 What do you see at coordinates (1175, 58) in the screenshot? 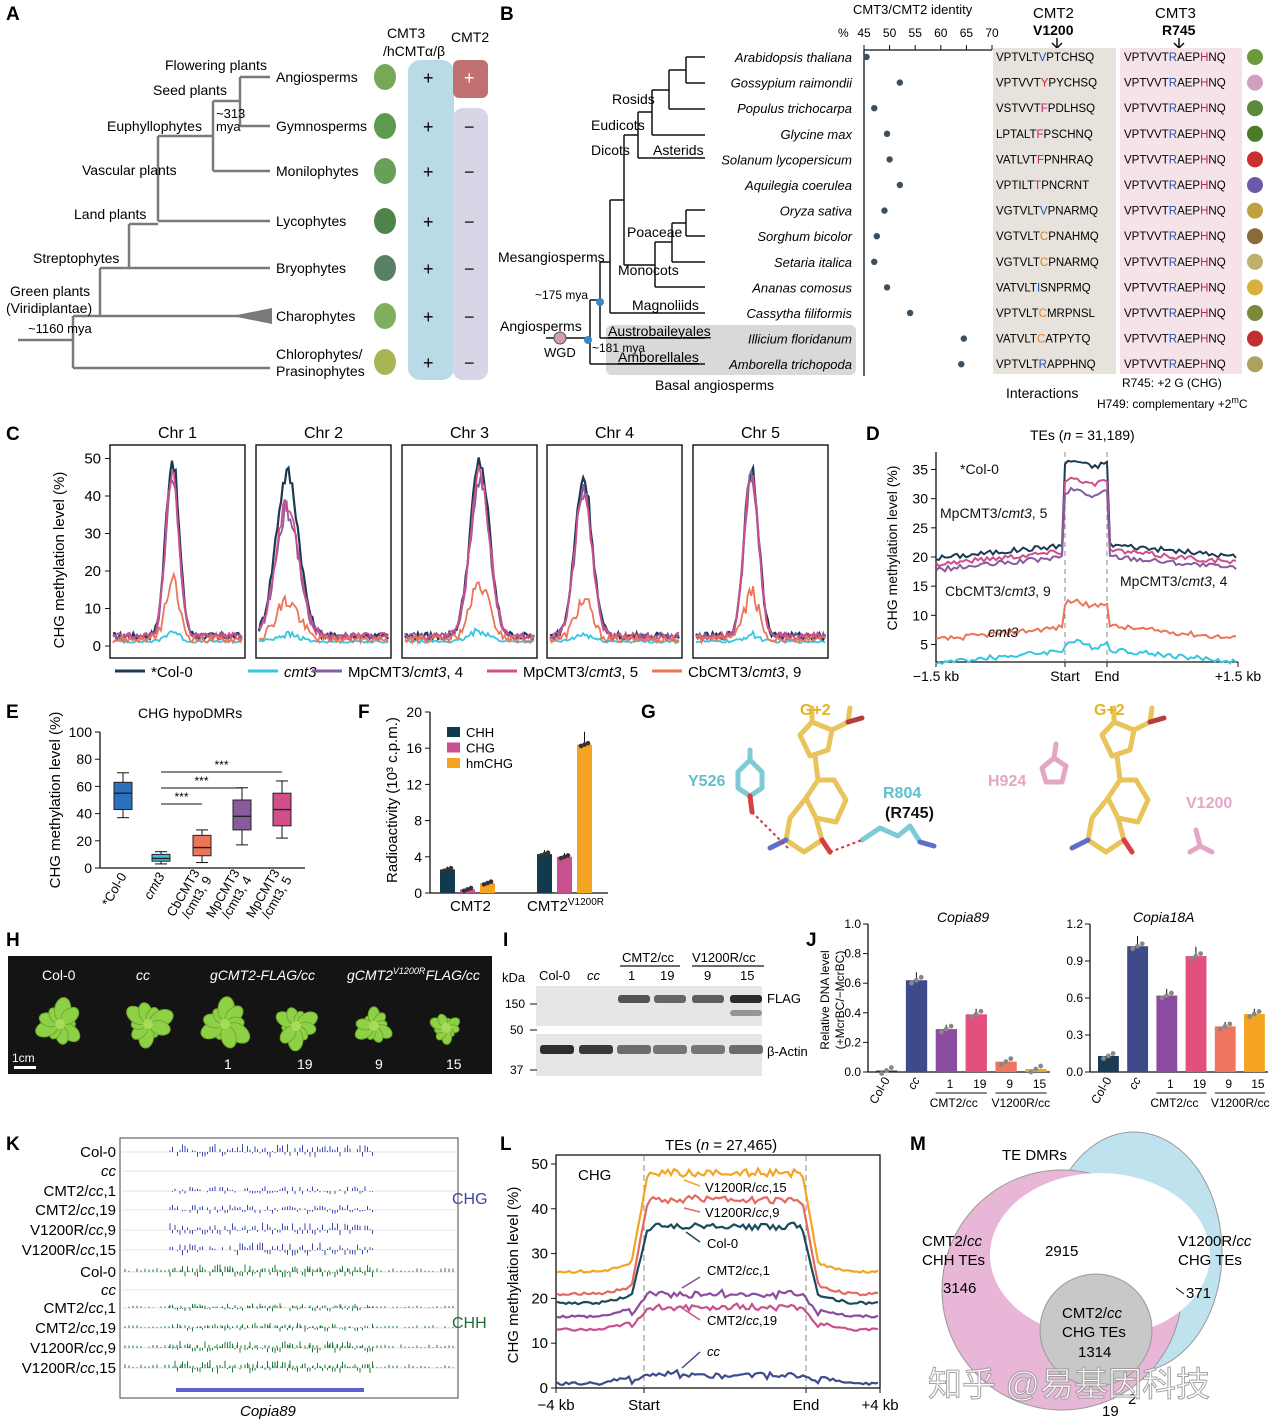
I see `b-cmt3-seq-0: VPTVVTRAEPHNQ` at bounding box center [1175, 58].